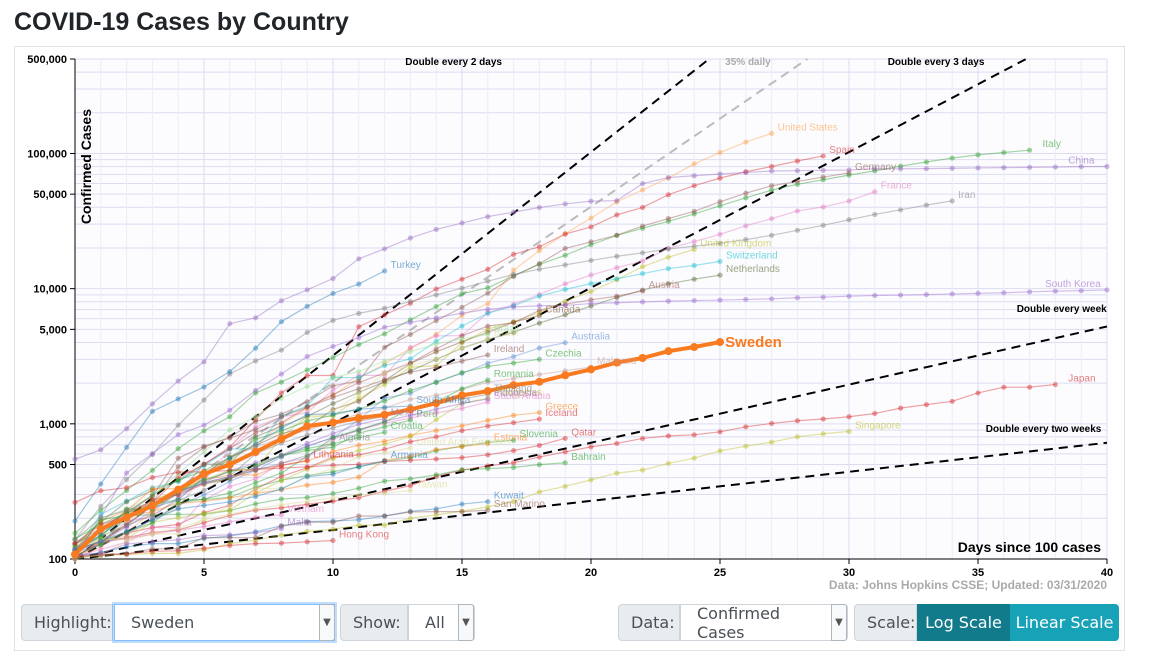 This screenshot has height=659, width=1149. What do you see at coordinates (1064, 622) in the screenshot?
I see `linear-scale-button: Linear Scale` at bounding box center [1064, 622].